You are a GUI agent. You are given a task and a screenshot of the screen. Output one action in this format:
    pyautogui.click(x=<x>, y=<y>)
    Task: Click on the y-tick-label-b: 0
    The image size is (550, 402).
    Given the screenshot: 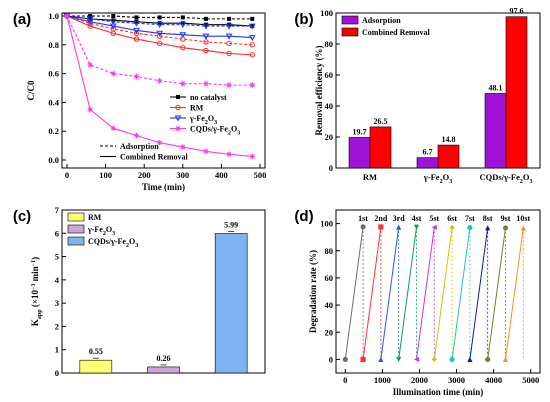 What is the action you would take?
    pyautogui.click(x=331, y=168)
    